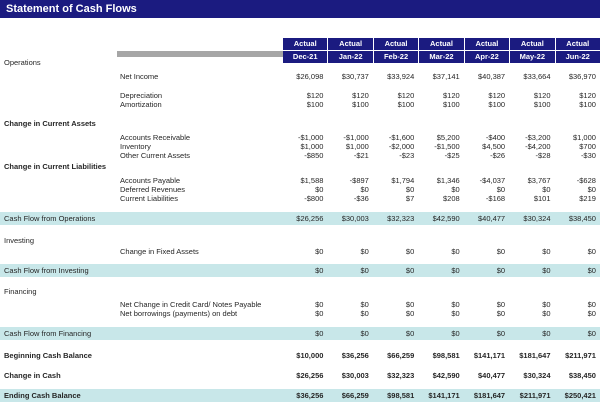 Image resolution: width=600 pixels, height=402 pixels. Describe the element at coordinates (314, 155) in the screenshot. I see `value-cell-other-current-assets-dec-21: -$850` at that location.